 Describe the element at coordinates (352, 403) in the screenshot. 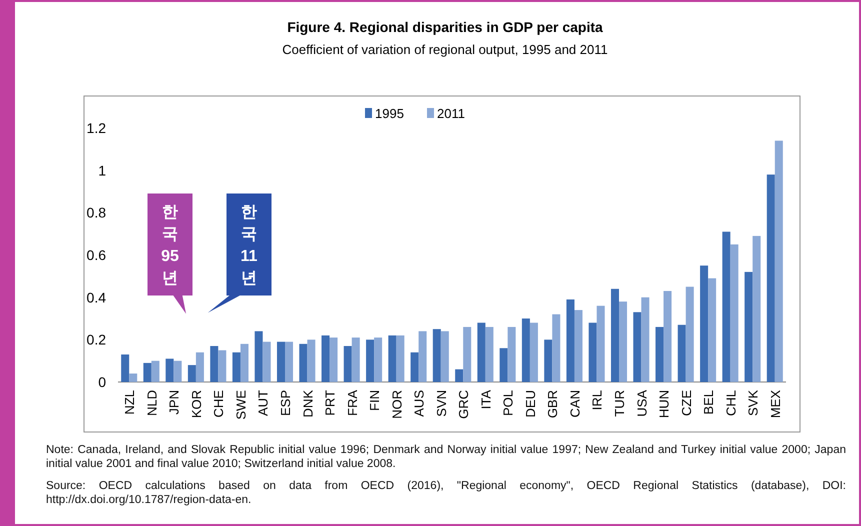

I see `x-tick-label: FRA` at that location.